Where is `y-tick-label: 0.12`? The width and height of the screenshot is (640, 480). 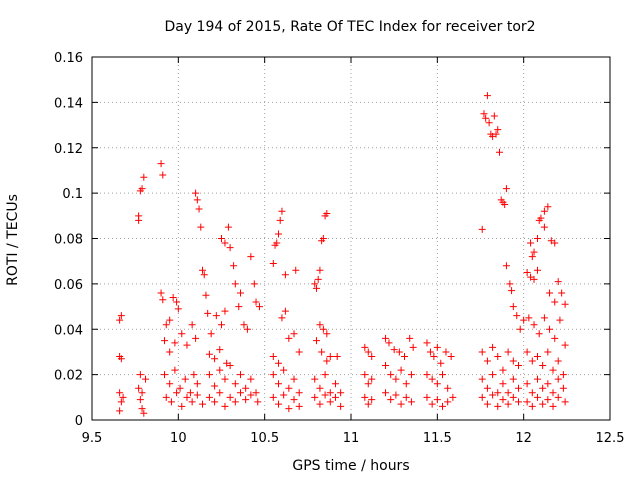 y-tick-label: 0.12 is located at coordinates (68, 149).